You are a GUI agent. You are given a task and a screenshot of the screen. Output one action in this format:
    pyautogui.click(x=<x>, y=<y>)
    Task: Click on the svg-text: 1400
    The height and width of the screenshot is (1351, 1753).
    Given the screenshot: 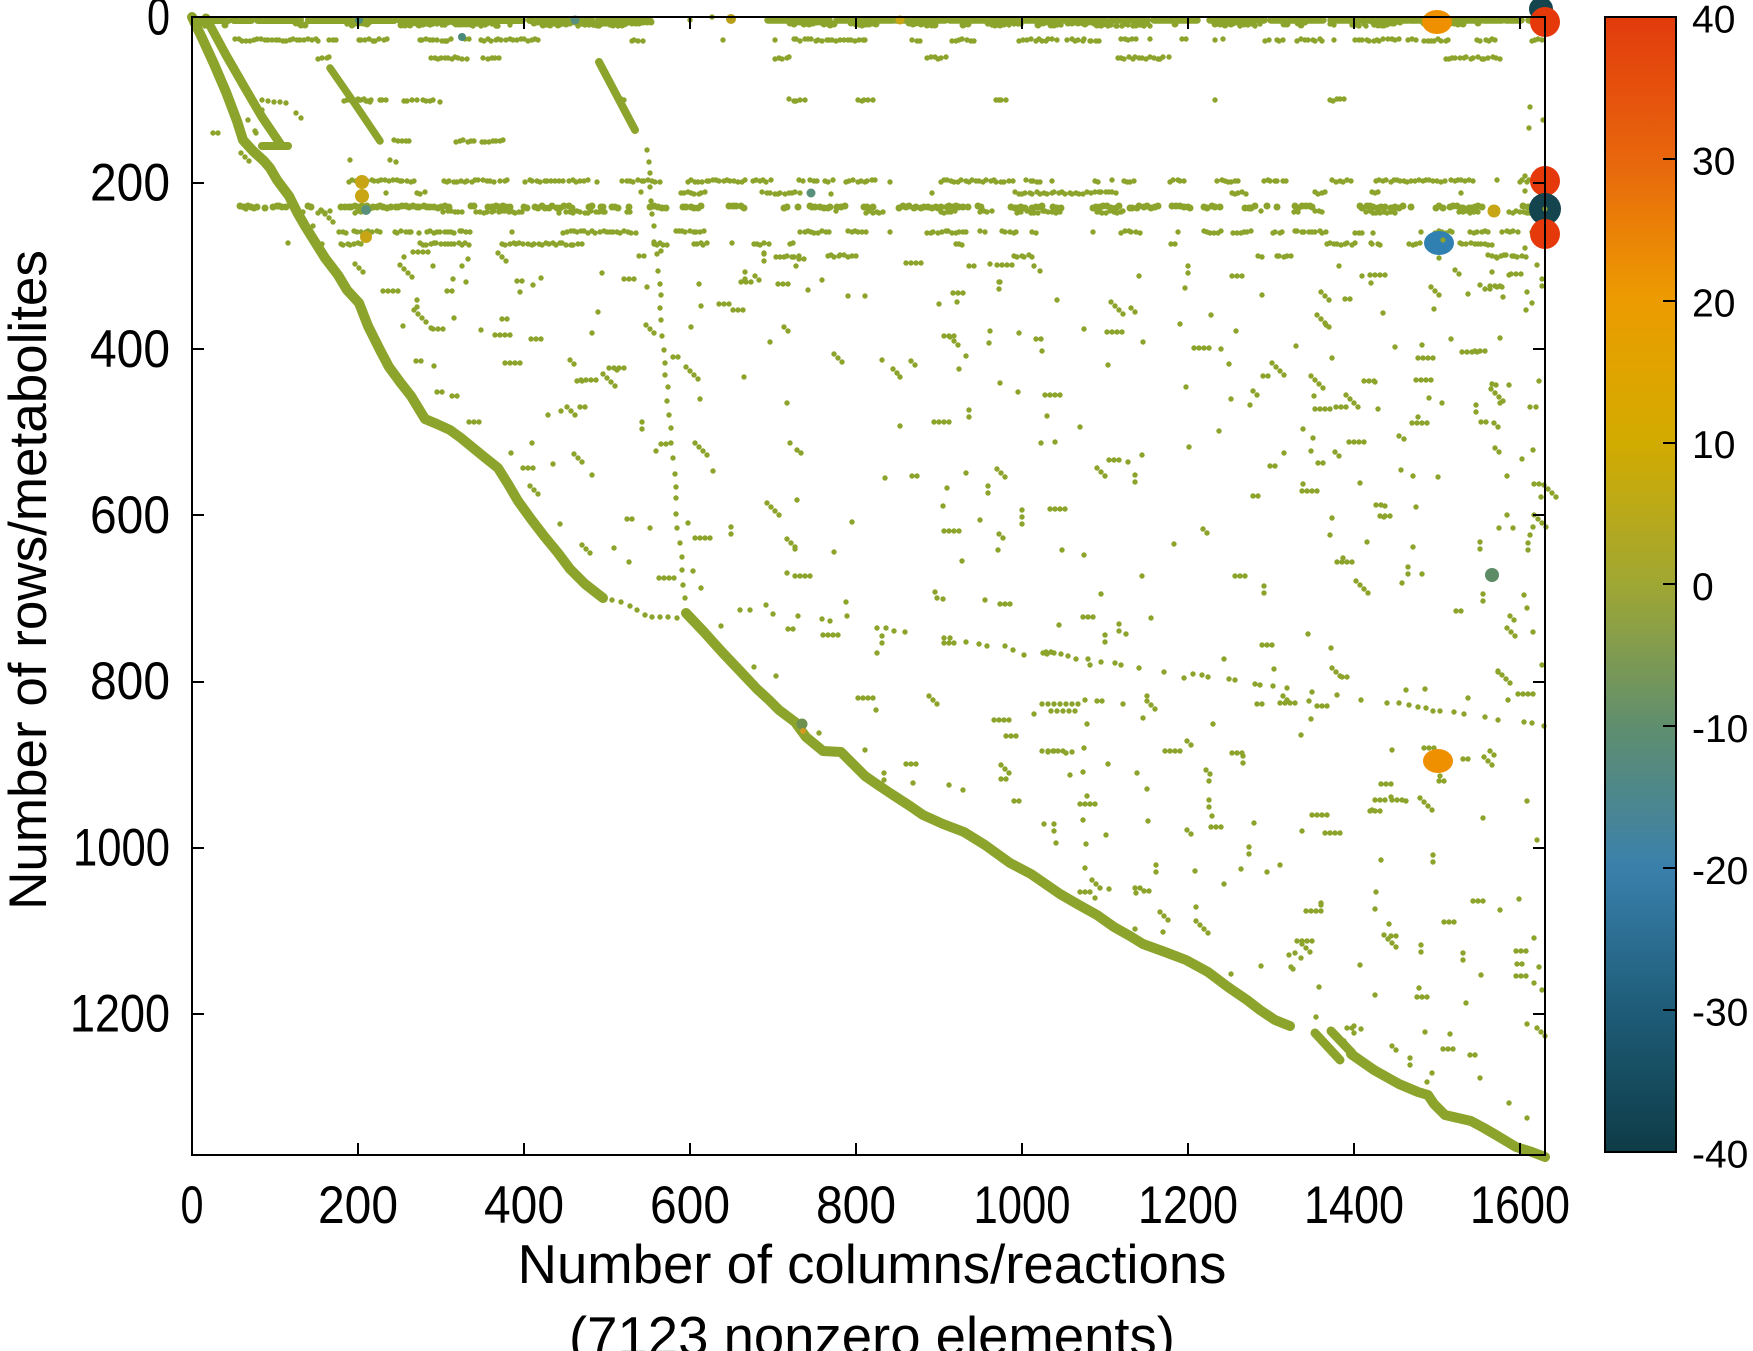 What is the action you would take?
    pyautogui.click(x=1354, y=1205)
    